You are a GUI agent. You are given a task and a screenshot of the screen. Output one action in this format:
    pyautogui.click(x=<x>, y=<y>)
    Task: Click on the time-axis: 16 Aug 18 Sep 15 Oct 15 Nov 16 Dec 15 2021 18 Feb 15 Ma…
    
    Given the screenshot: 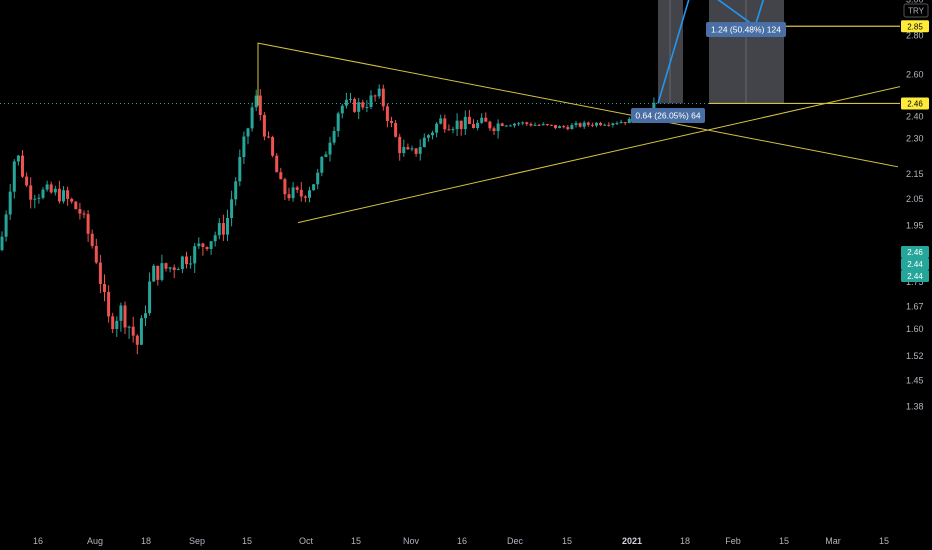 What is the action you would take?
    pyautogui.click(x=461, y=541)
    